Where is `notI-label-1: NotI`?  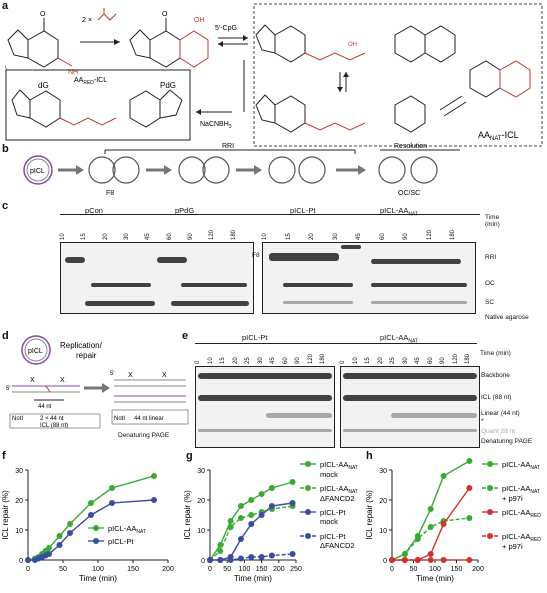
notI-label-1: NotI is located at coordinates (17, 419).